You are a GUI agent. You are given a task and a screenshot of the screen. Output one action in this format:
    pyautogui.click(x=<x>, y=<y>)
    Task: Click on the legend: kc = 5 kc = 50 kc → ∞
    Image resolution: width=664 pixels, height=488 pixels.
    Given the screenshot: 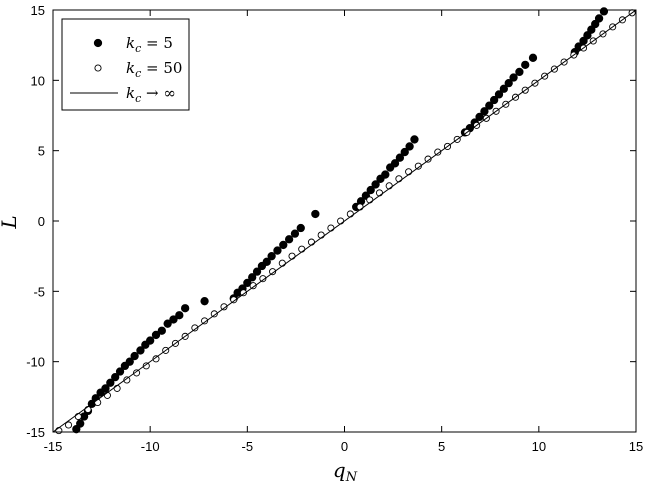 What is the action you would take?
    pyautogui.click(x=125, y=64)
    